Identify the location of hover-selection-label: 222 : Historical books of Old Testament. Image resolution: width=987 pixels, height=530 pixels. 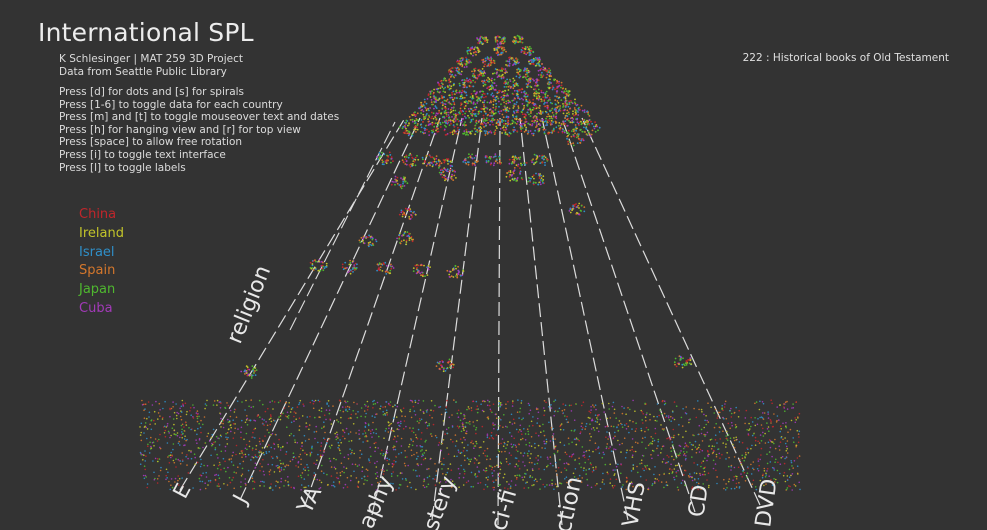
(845, 58).